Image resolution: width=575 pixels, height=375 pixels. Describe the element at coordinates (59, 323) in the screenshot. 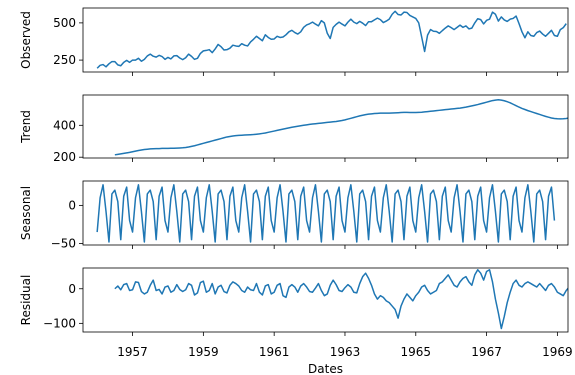

I see `residual-y-tick-label: −100` at that location.